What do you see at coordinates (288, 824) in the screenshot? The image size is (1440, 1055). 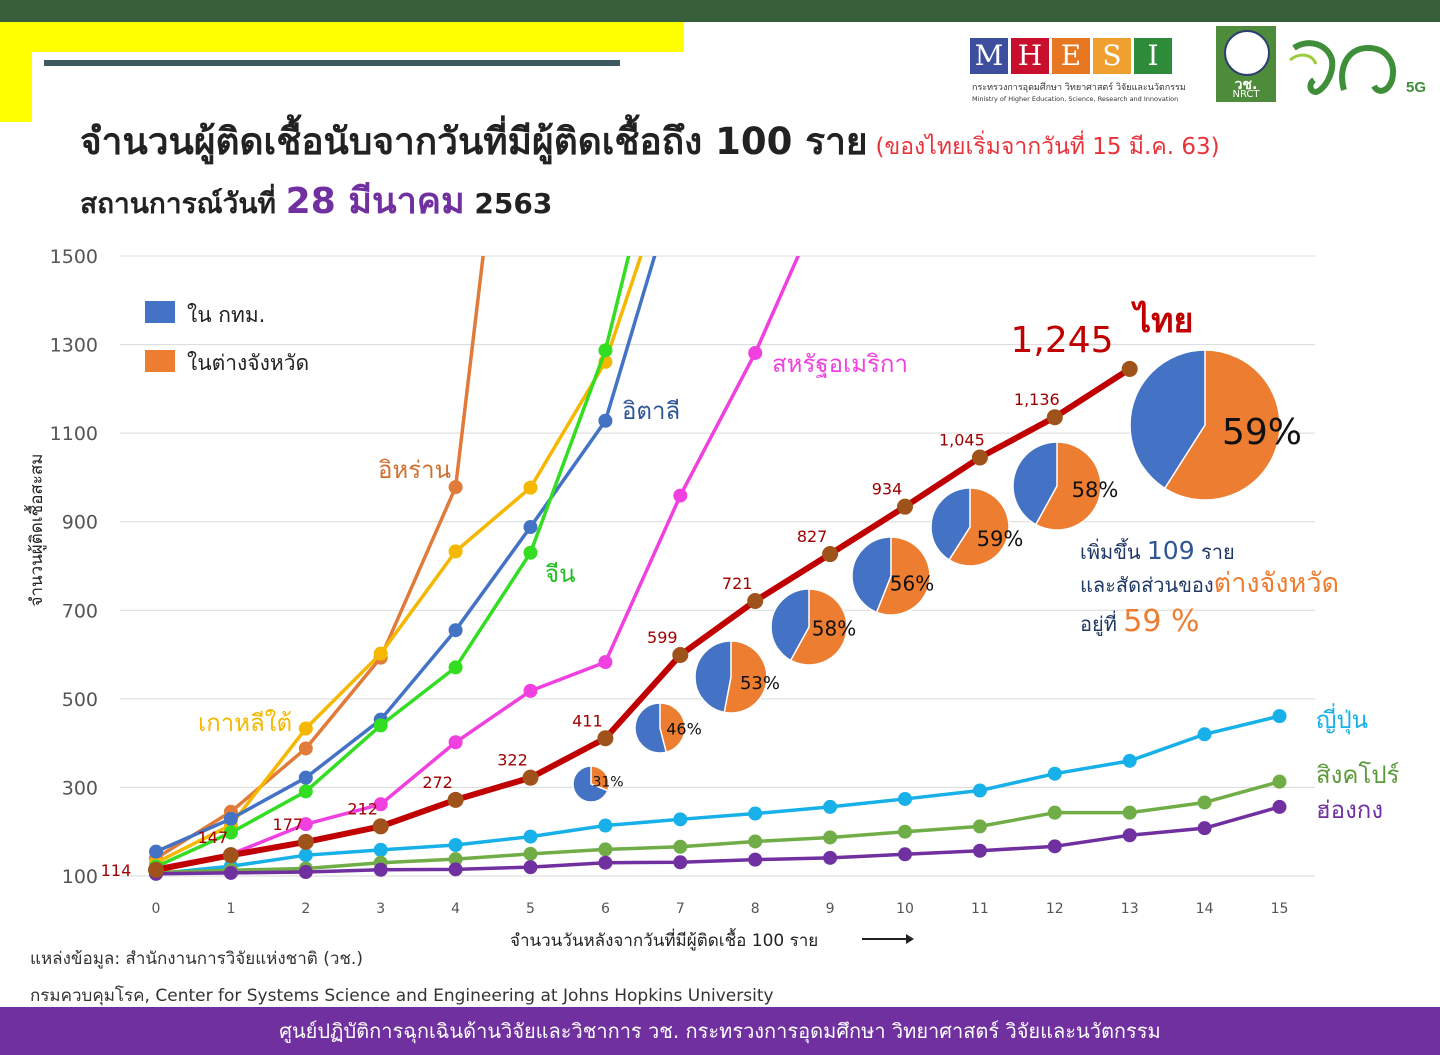 I see `thai-label-2: 177` at bounding box center [288, 824].